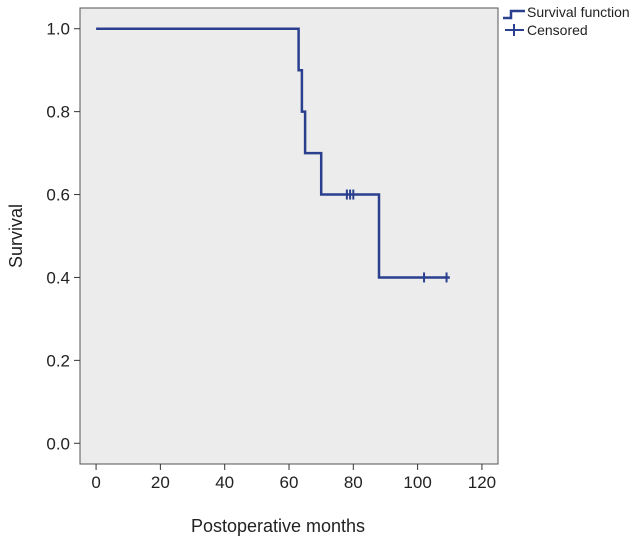 The height and width of the screenshot is (542, 640). I want to click on x-axis-title: Postoperative months, so click(278, 526).